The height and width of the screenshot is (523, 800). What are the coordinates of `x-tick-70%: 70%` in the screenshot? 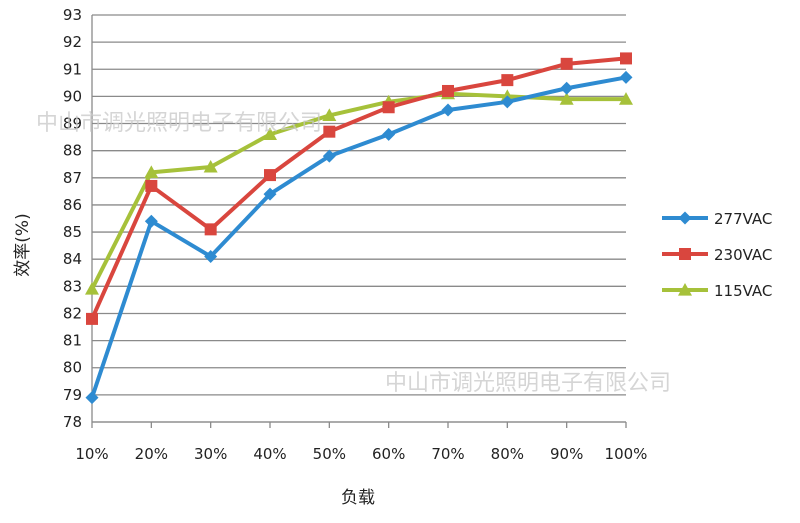 It's located at (447, 454).